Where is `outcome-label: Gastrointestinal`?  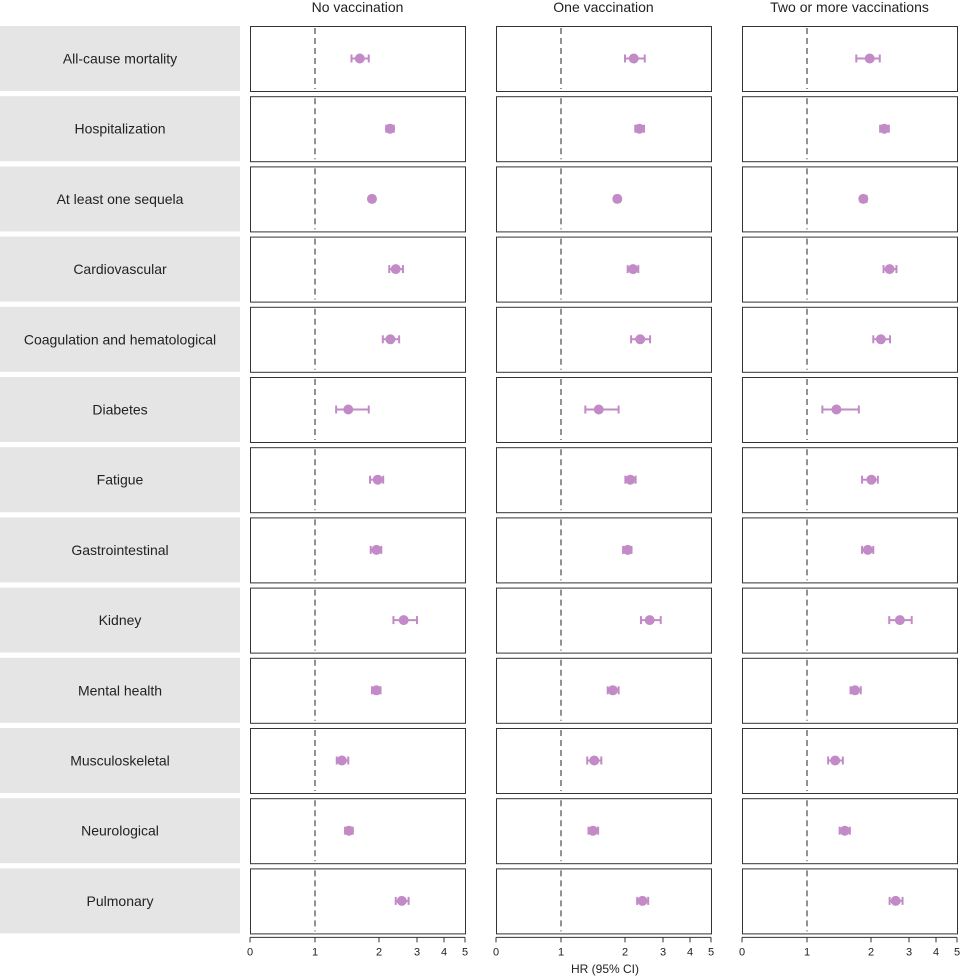 outcome-label: Gastrointestinal is located at coordinates (119, 550).